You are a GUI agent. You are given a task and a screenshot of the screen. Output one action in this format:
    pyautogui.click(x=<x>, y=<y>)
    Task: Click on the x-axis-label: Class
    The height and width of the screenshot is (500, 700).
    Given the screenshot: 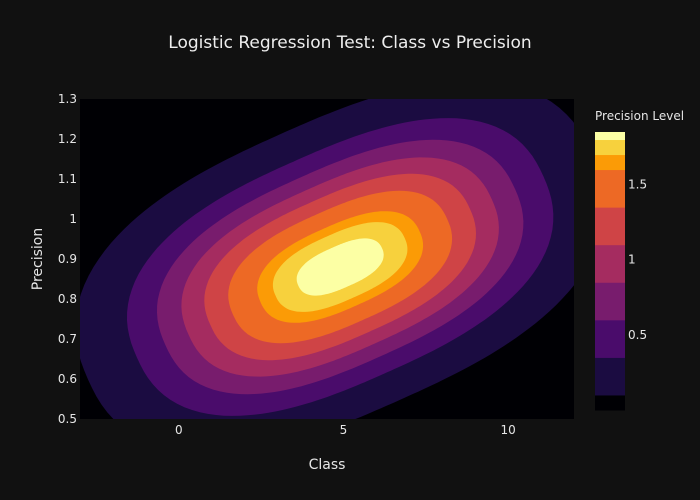 What is the action you would take?
    pyautogui.click(x=327, y=465)
    